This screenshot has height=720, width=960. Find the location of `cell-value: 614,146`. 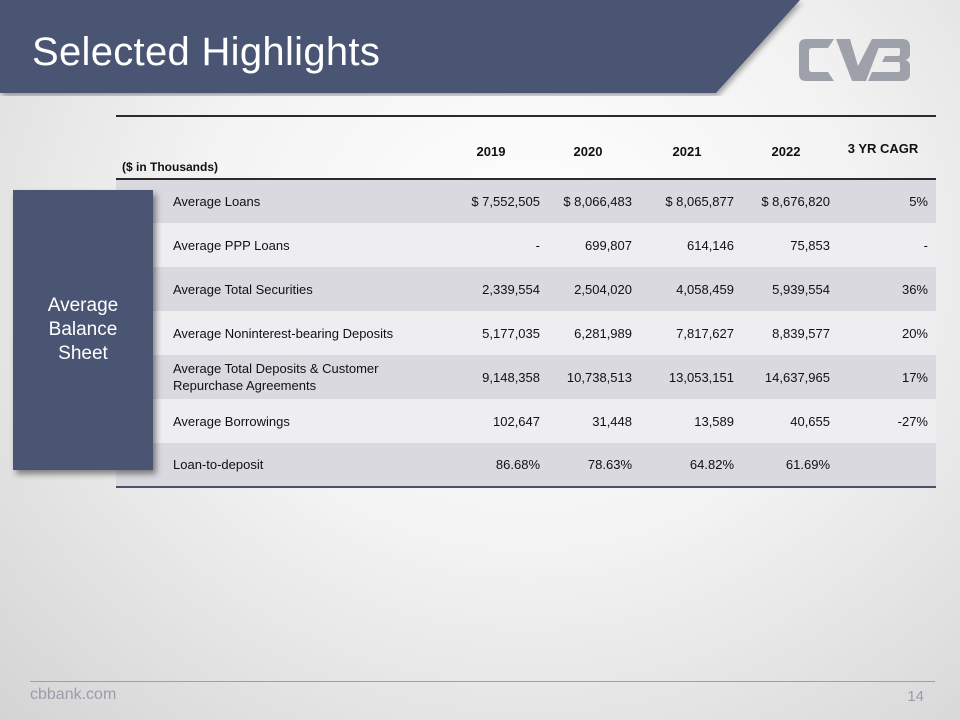

cell-value: 614,146 is located at coordinates (691, 245).